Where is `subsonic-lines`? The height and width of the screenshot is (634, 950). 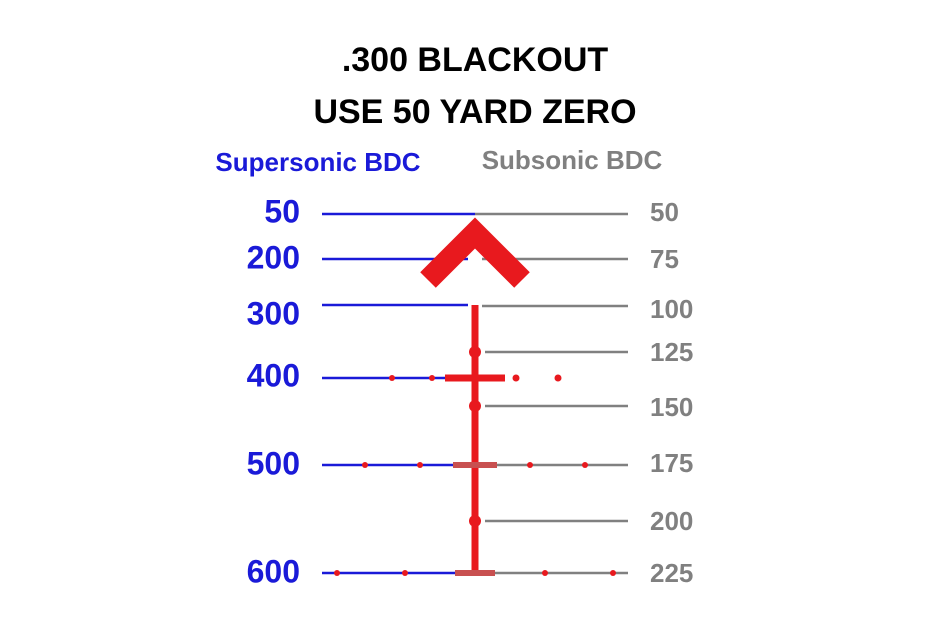 subsonic-lines is located at coordinates (549, 393).